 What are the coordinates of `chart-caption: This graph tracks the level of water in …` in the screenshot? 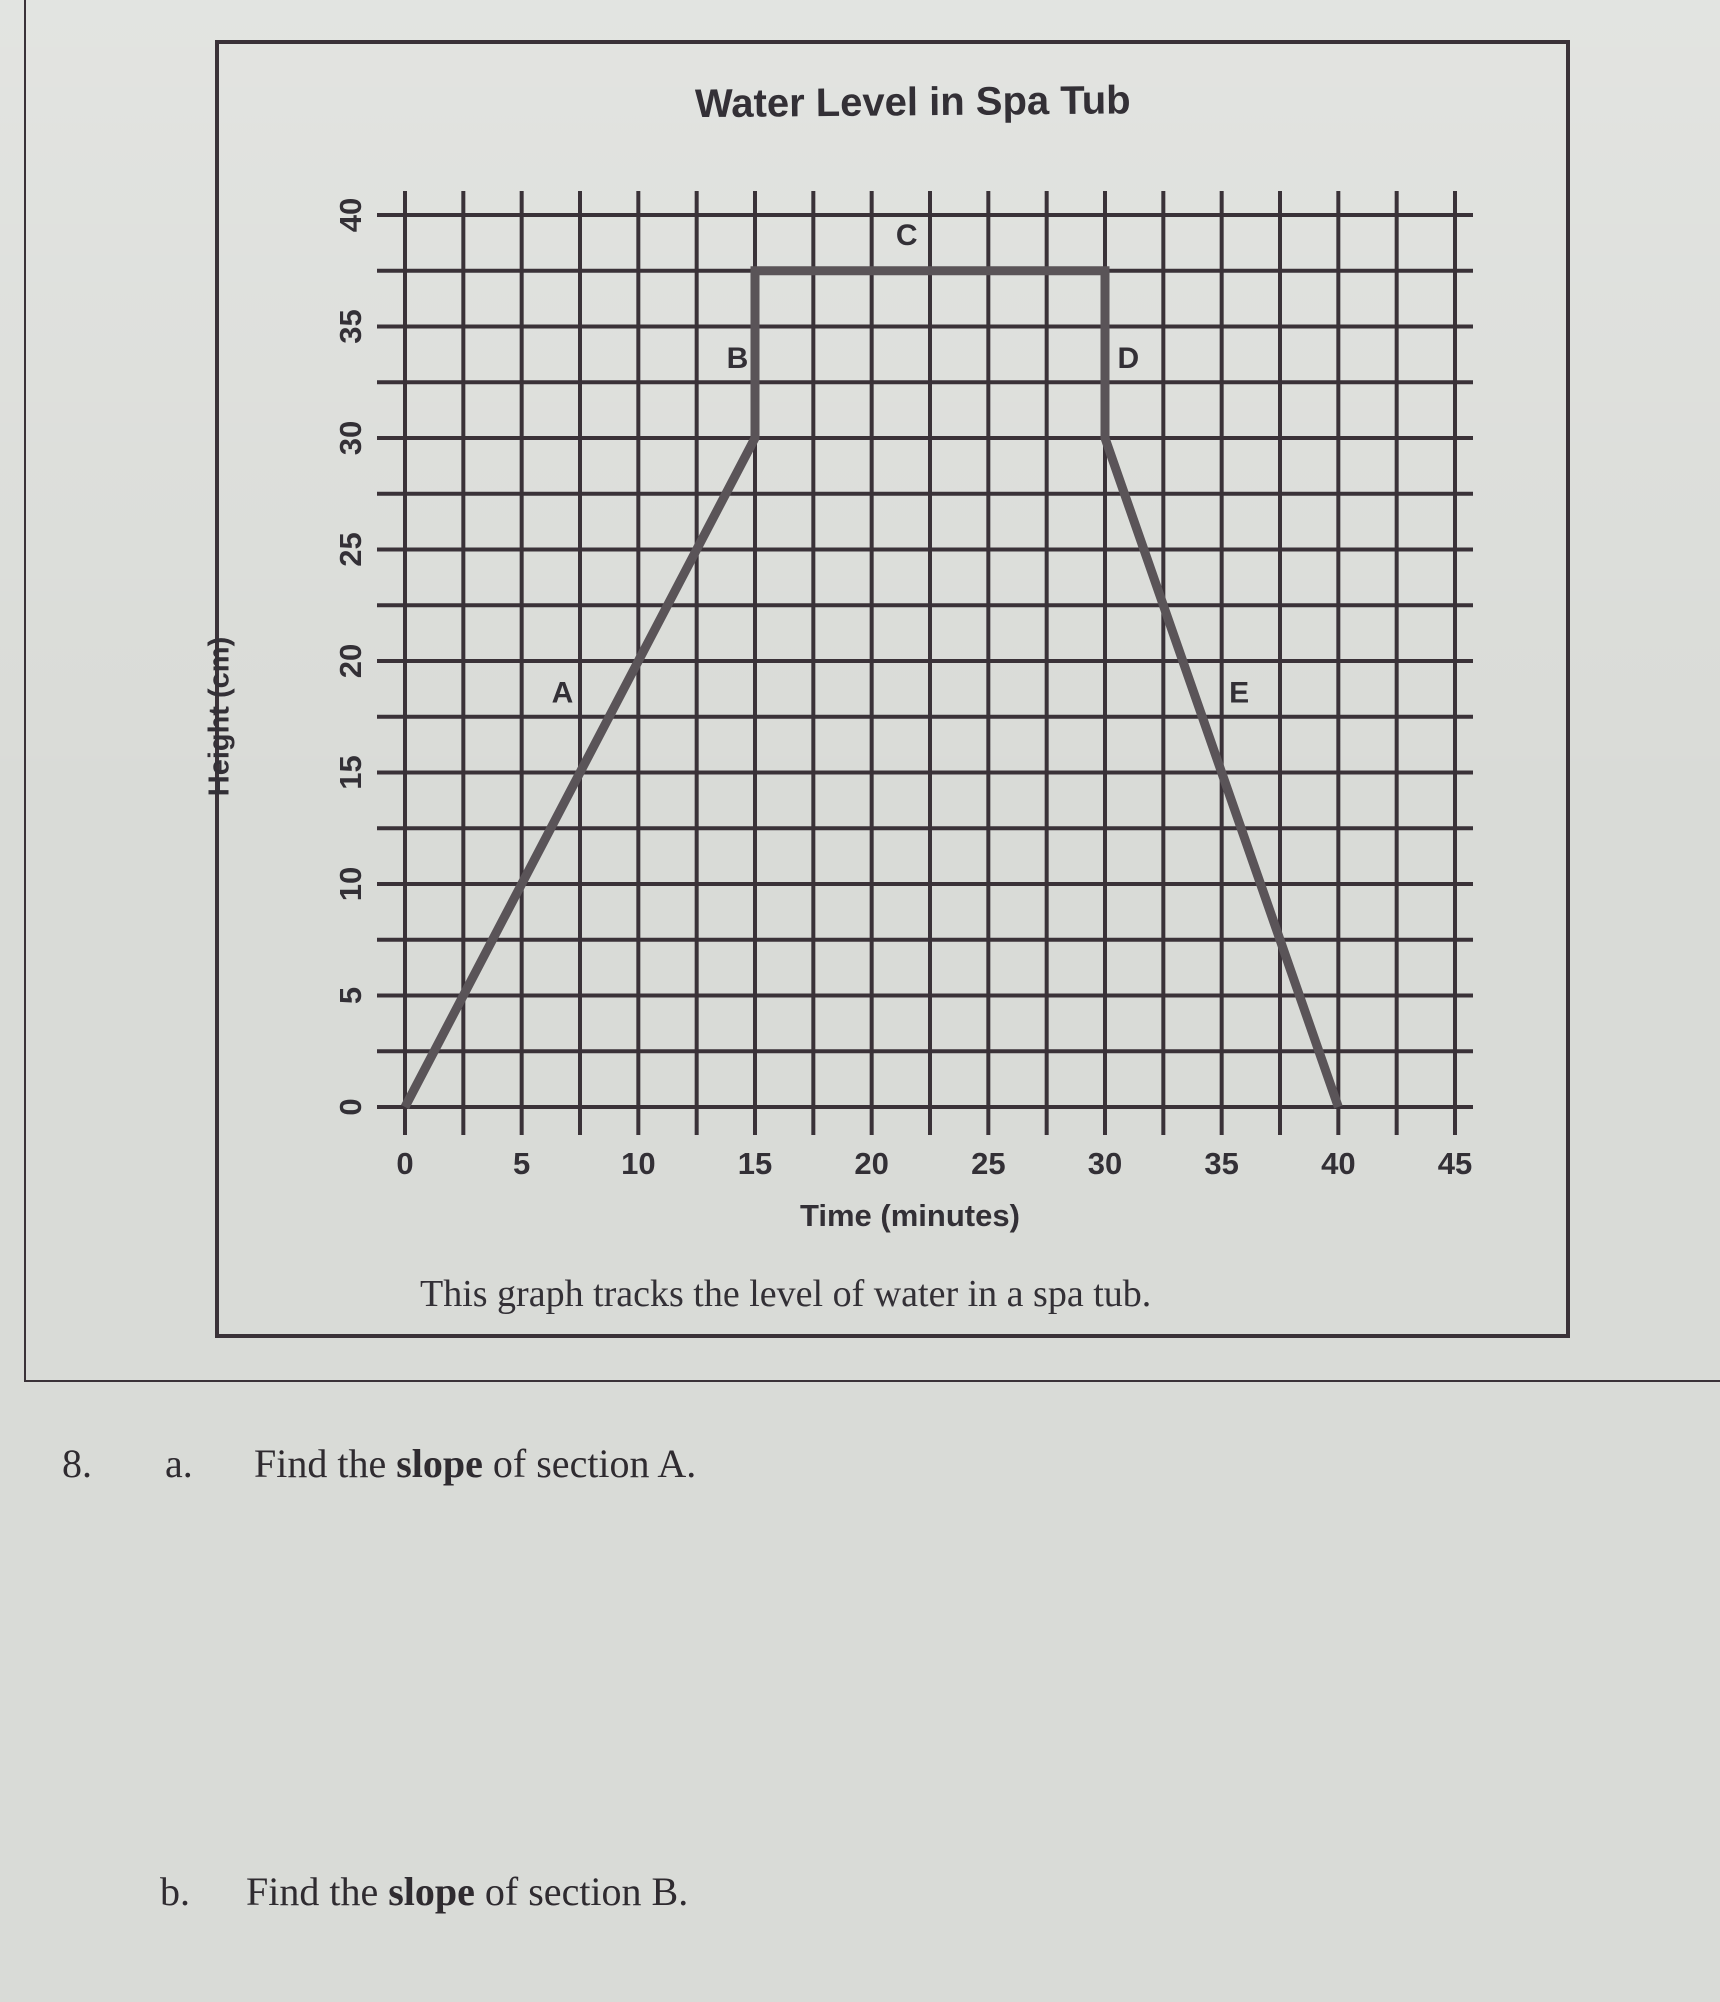 It's located at (786, 1294).